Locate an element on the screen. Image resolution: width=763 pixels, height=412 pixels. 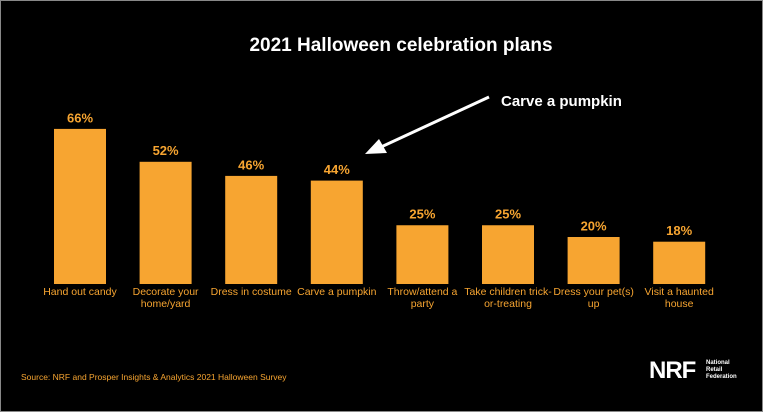
x-tick-label: Dress your pet(s) up is located at coordinates (593, 298).